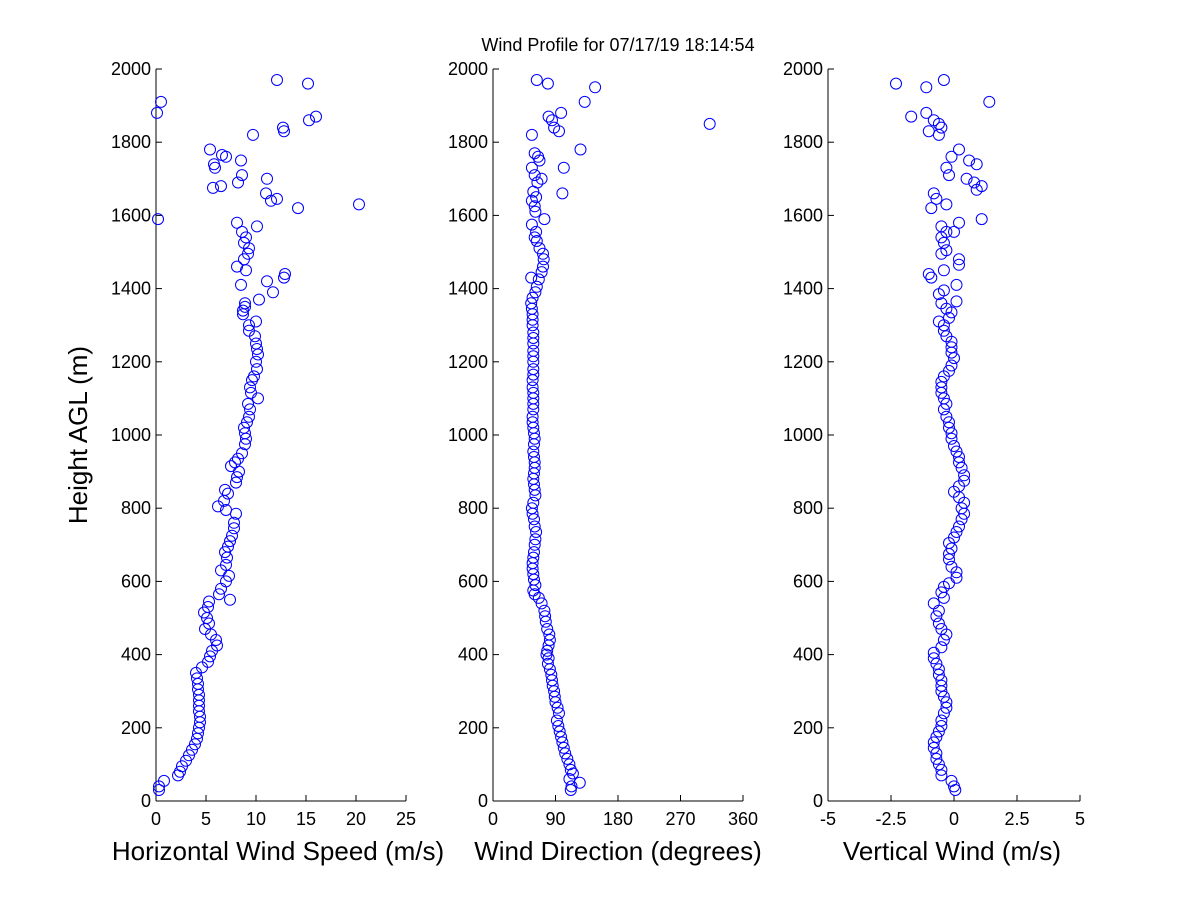 This screenshot has width=1200, height=900. I want to click on y-tick-label: 0, so click(818, 801).